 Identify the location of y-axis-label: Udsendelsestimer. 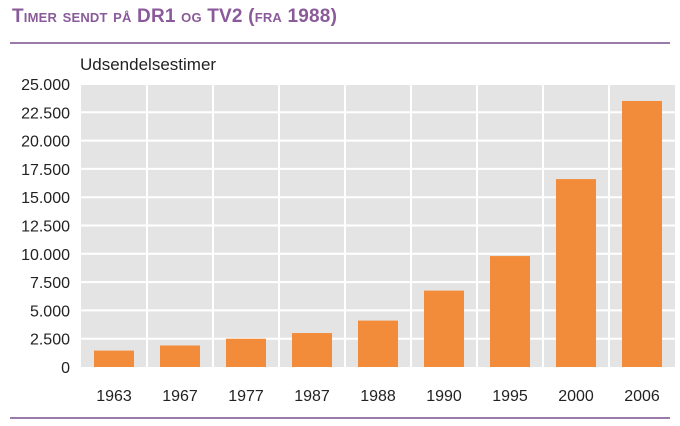
(148, 64).